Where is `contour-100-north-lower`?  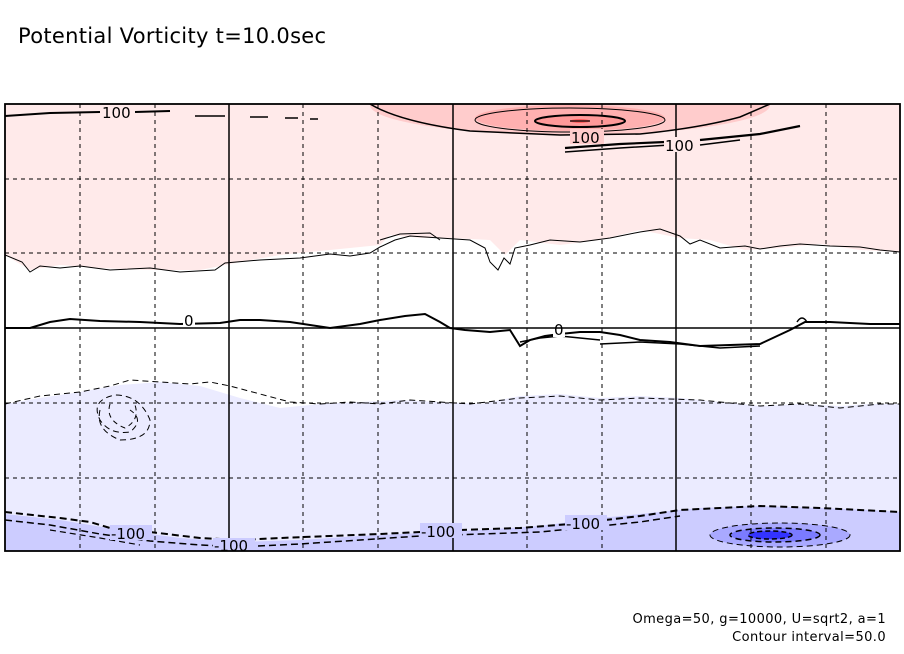 contour-100-north-lower is located at coordinates (682, 137).